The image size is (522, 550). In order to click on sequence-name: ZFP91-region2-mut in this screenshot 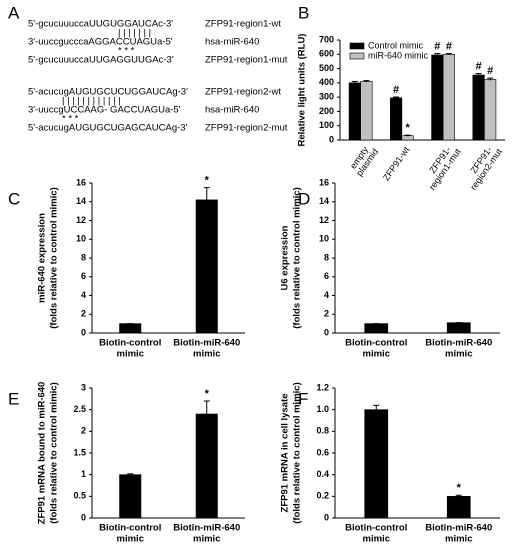, I will do `click(246, 128)`.